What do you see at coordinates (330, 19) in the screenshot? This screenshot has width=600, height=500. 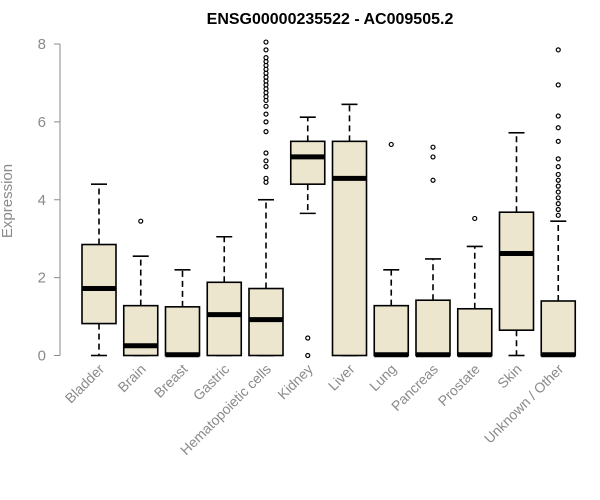 I see `chart-title: ENSG00000235522 - AC009505.2` at bounding box center [330, 19].